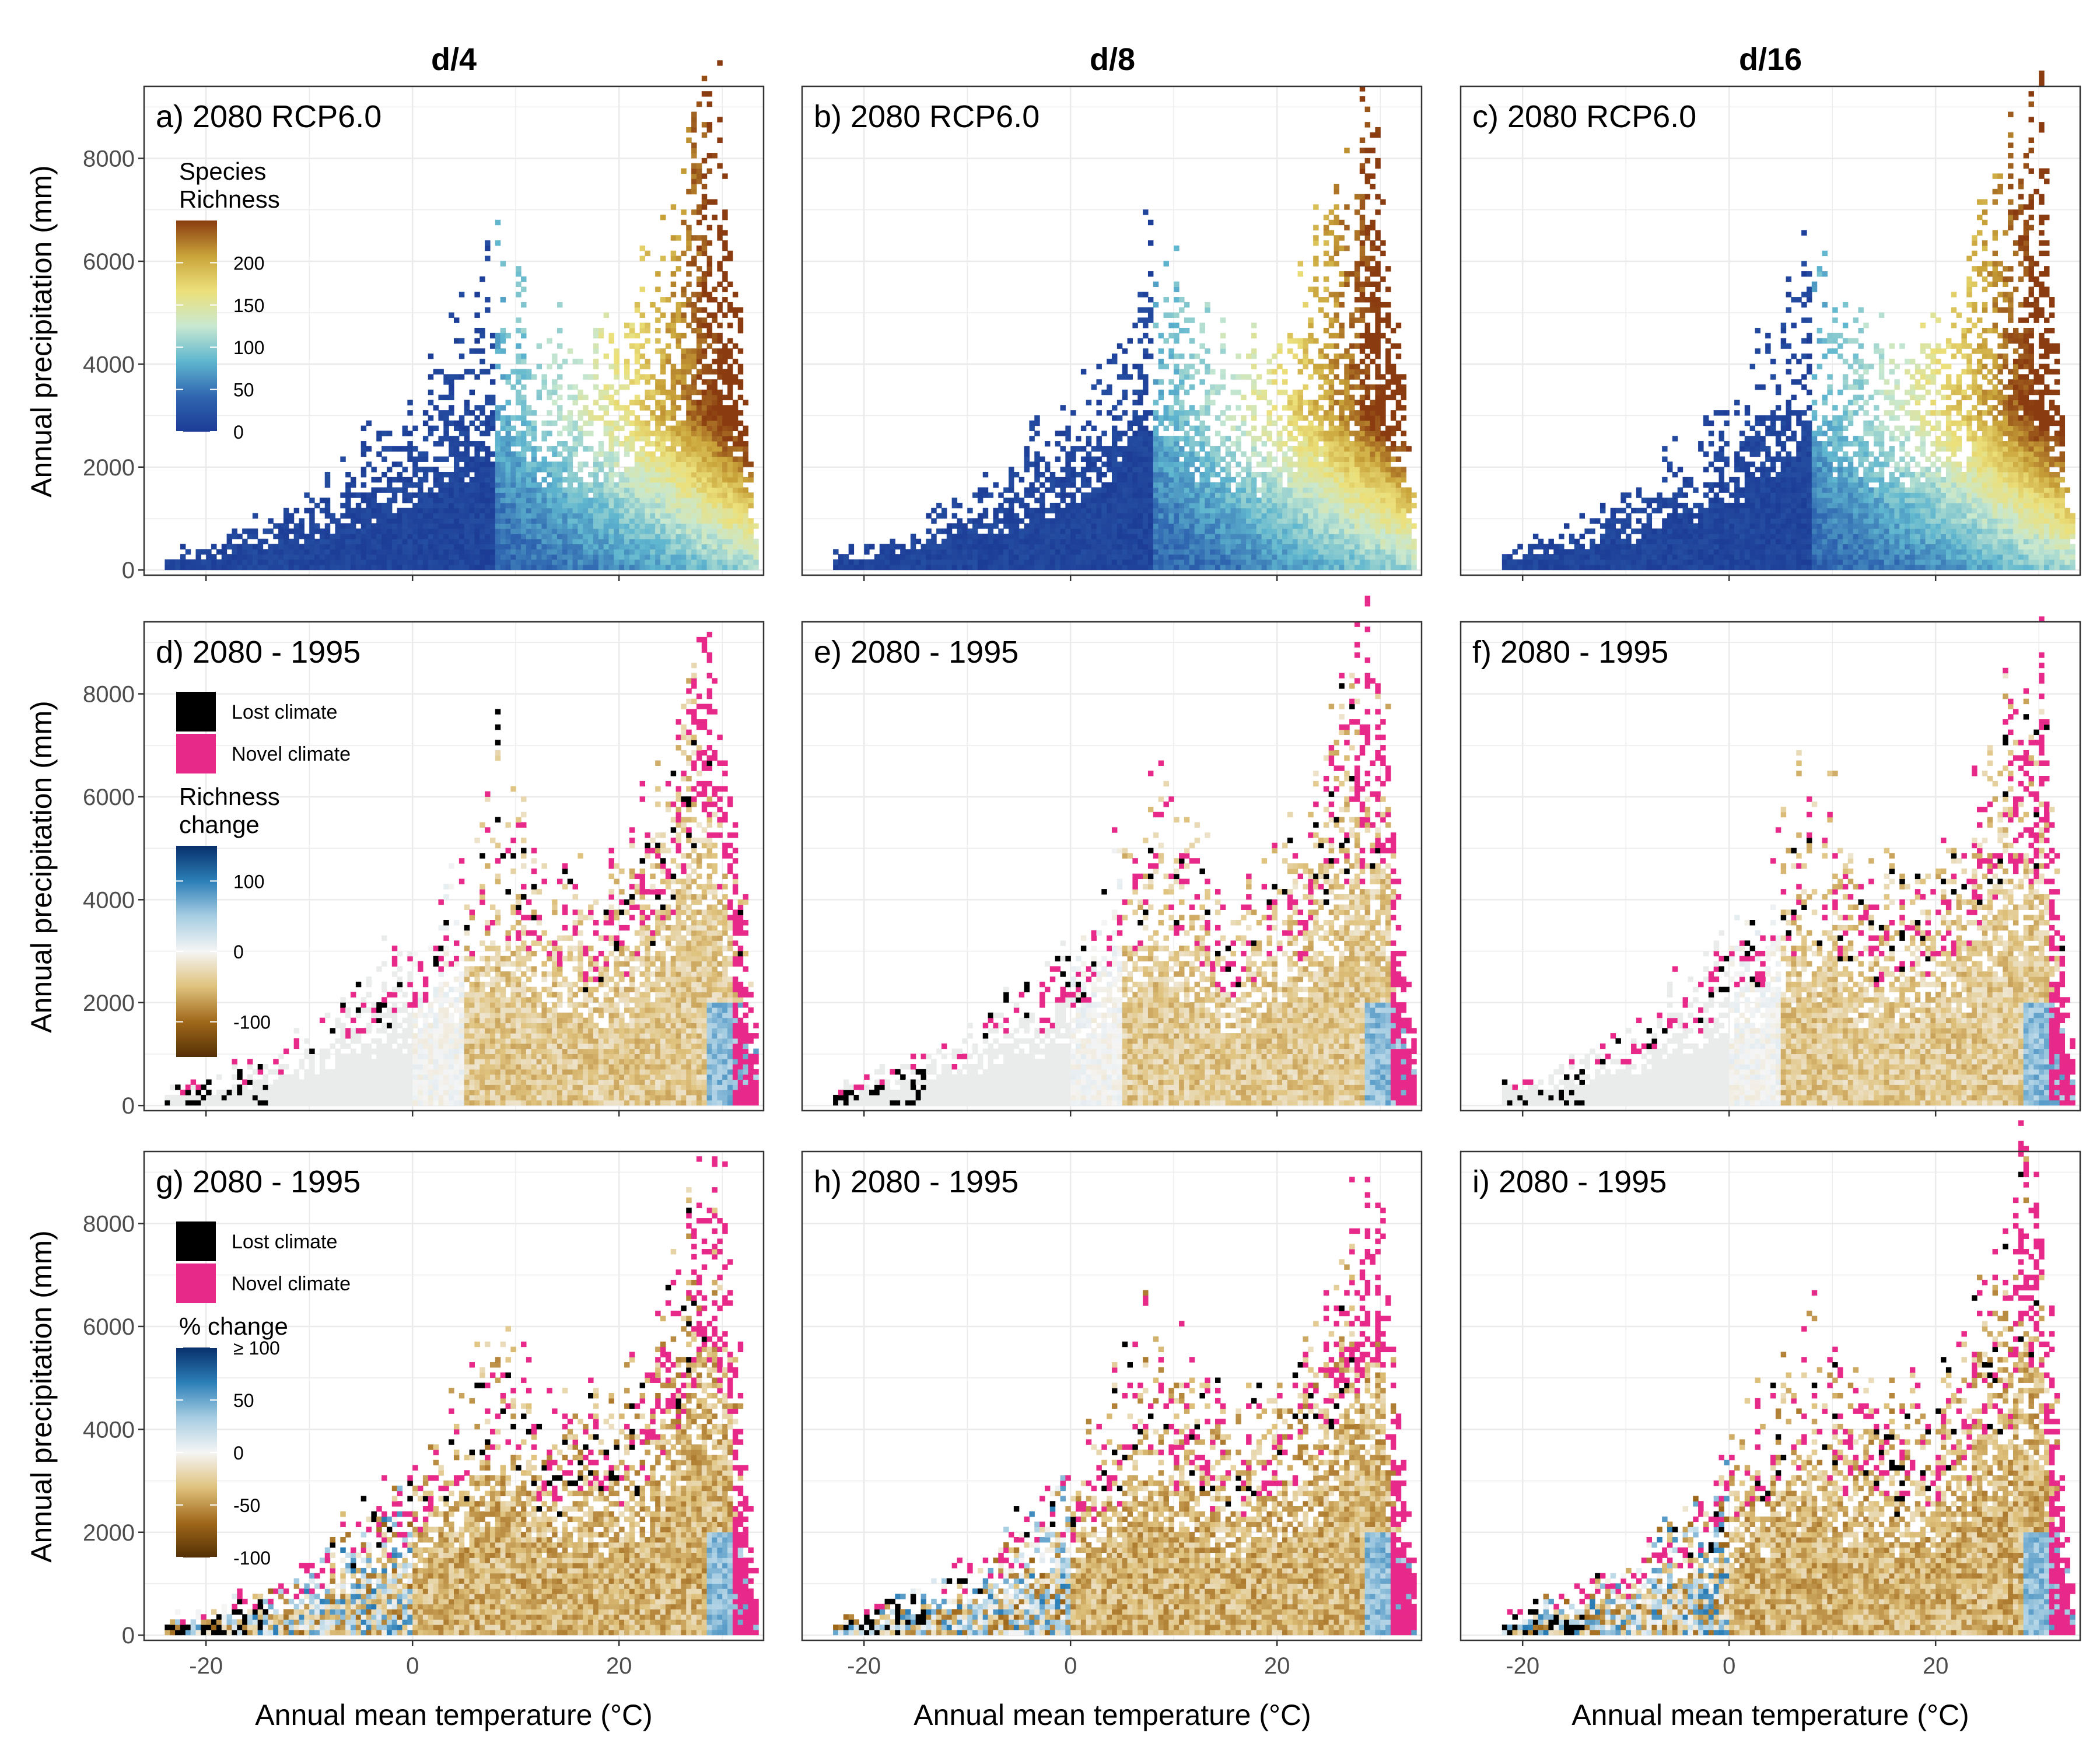 The image size is (2100, 1750). What do you see at coordinates (454, 60) in the screenshot?
I see `column-header-d4: d/4` at bounding box center [454, 60].